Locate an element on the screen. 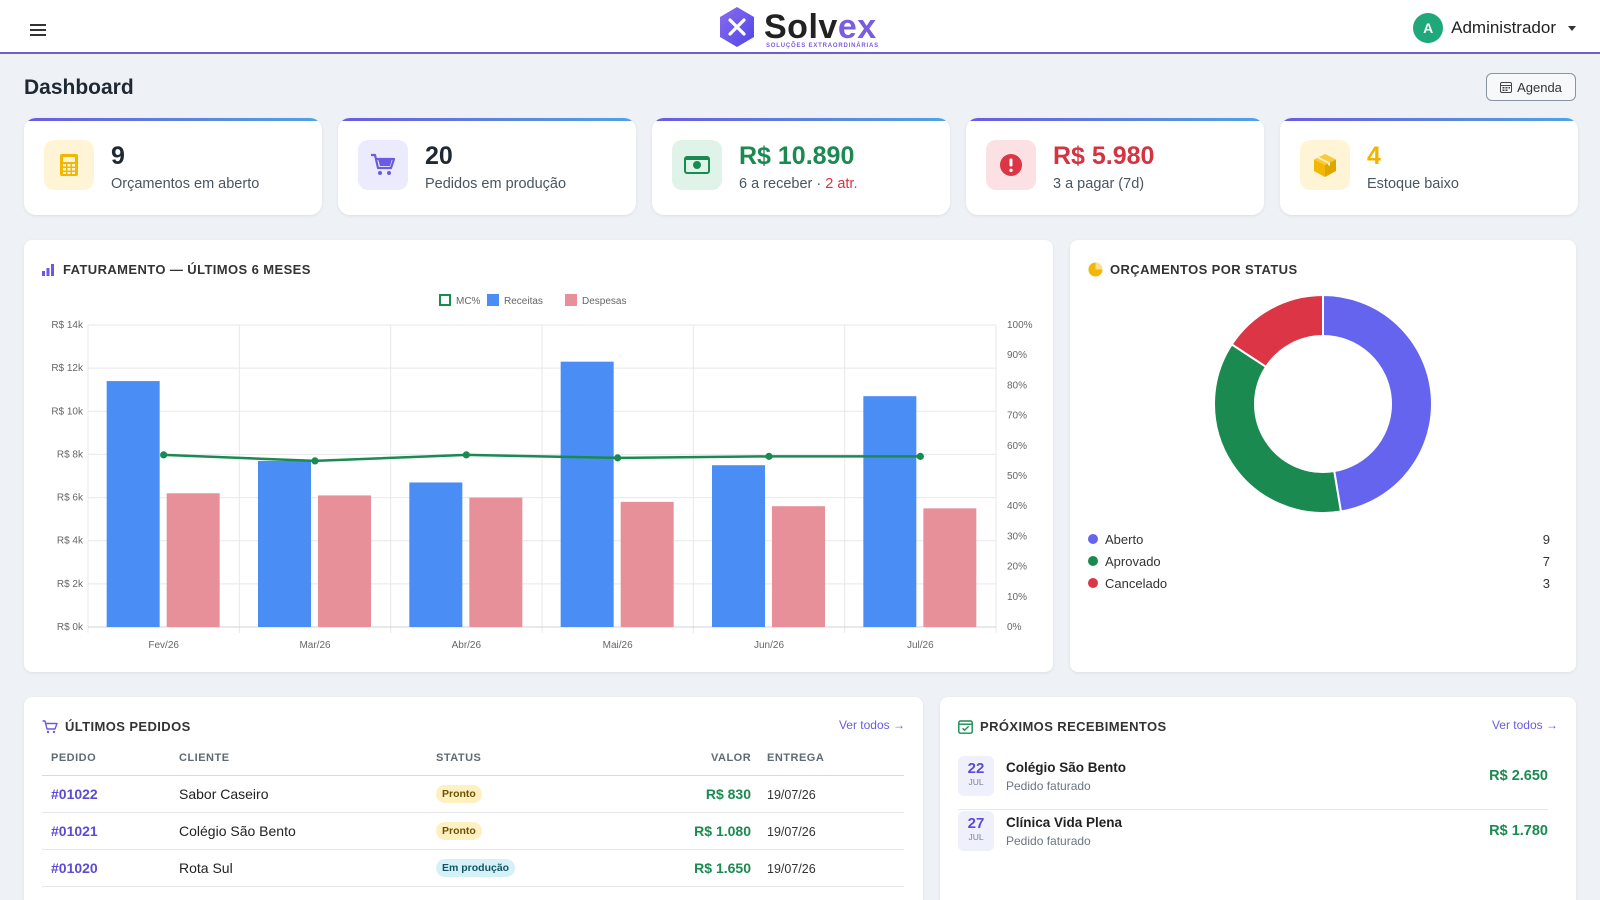 This screenshot has width=1600, height=900. y-right-tick-label: 100% is located at coordinates (1020, 325).